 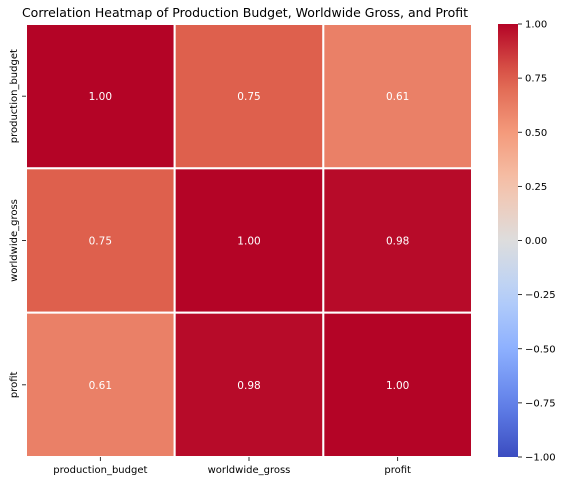 What do you see at coordinates (536, 133) in the screenshot?
I see `colorbar-tick-label: 0.50` at bounding box center [536, 133].